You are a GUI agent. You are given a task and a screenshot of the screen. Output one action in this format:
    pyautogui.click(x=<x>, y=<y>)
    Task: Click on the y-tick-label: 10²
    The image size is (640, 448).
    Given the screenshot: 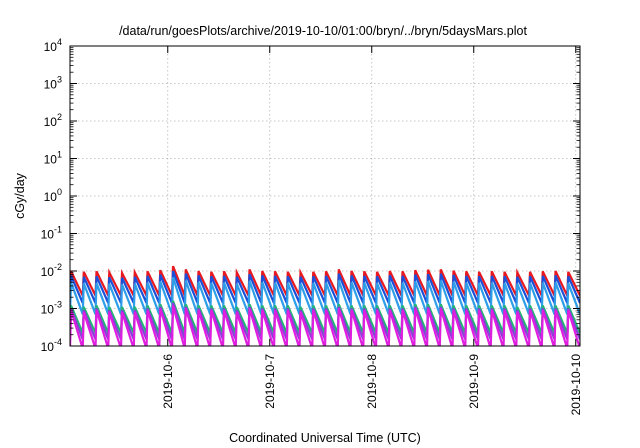 What is the action you would take?
    pyautogui.click(x=53, y=120)
    